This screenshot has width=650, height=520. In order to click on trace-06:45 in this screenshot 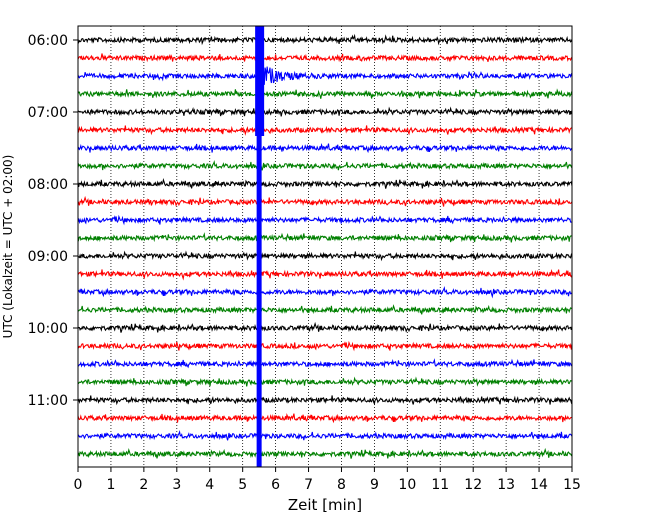, I will do `click(325, 93)`.